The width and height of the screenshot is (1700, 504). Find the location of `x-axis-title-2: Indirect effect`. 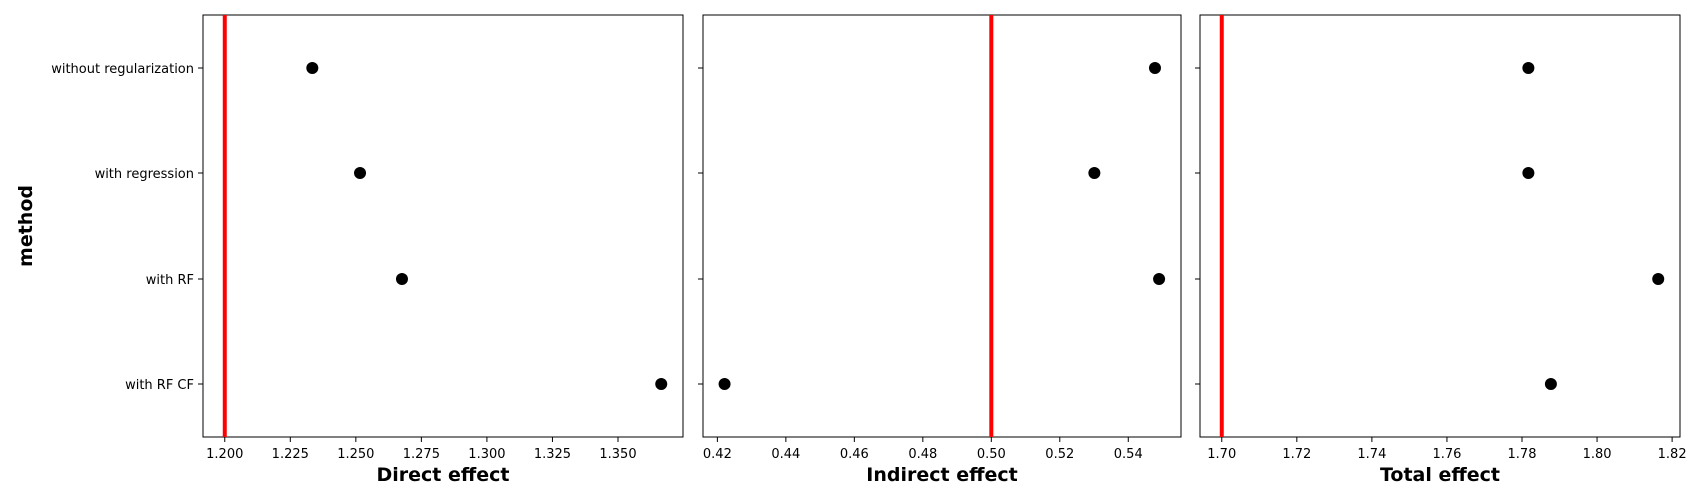

x-axis-title-2: Indirect effect is located at coordinates (941, 475).